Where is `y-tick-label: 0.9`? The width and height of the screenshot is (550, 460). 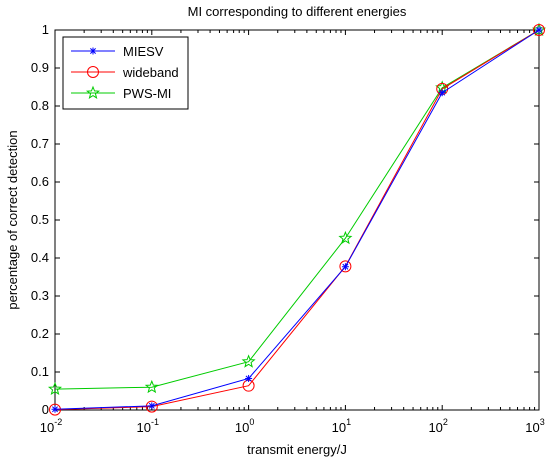
y-tick-label: 0.9 is located at coordinates (40, 67).